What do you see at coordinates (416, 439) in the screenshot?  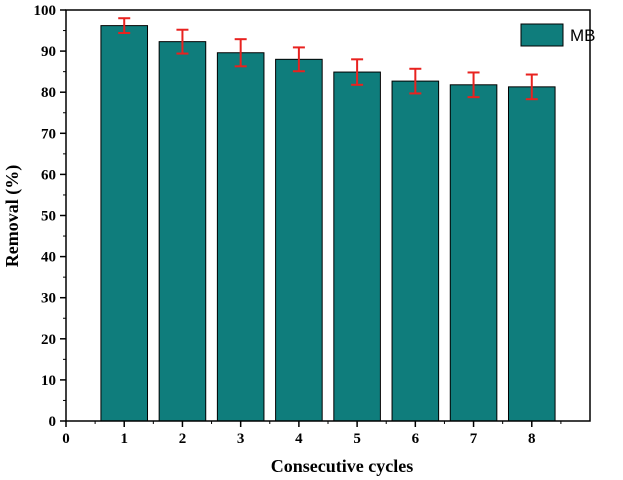 I see `x-tick-label: 6` at bounding box center [416, 439].